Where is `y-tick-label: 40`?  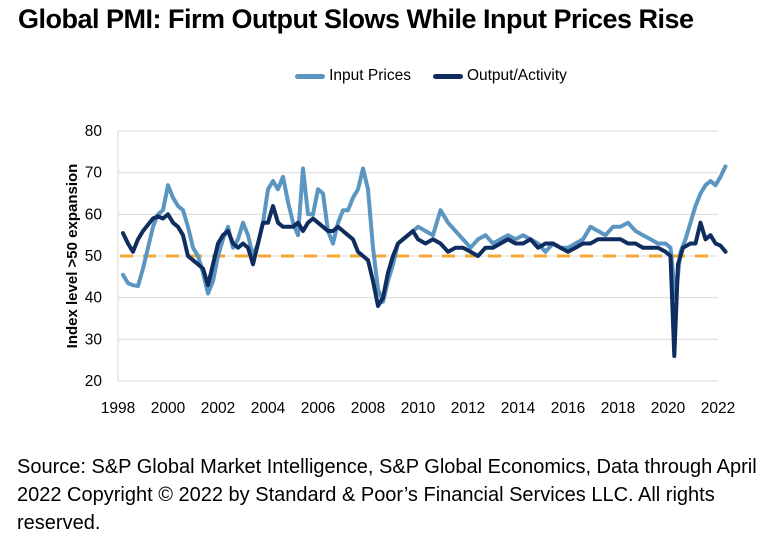
y-tick-label: 40 is located at coordinates (94, 298).